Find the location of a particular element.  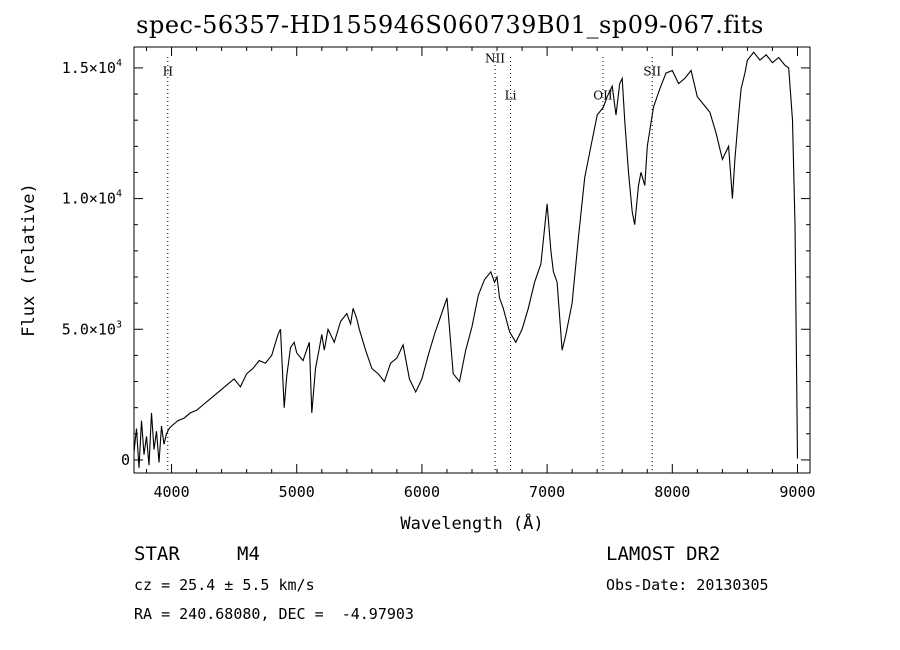

line-label-li: Li is located at coordinates (511, 95).